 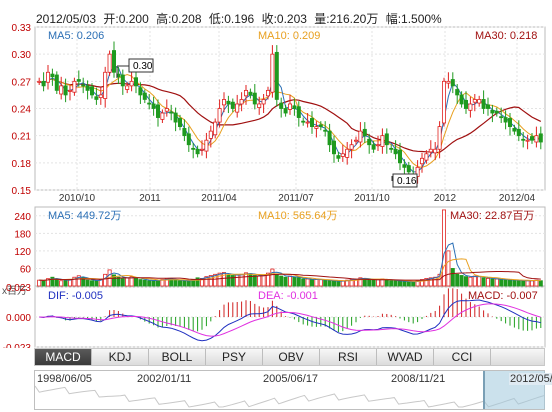 What do you see at coordinates (14, 291) in the screenshot?
I see `volume-unit-label: x百万` at bounding box center [14, 291].